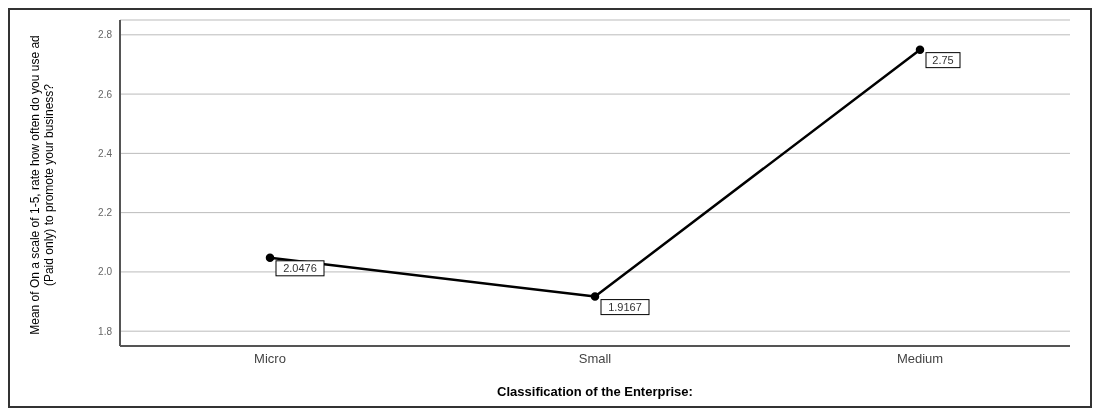 The image size is (1102, 420). Describe the element at coordinates (943, 59) in the screenshot. I see `data-label: 2.75` at that location.